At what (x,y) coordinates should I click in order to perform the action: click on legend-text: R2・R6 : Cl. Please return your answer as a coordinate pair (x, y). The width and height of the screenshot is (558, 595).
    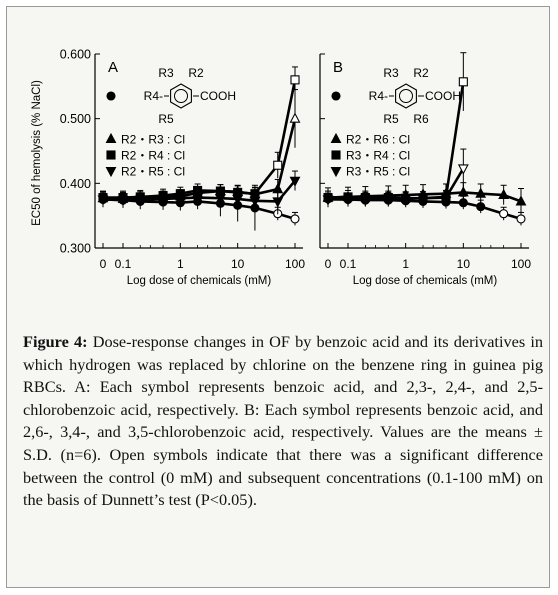
    Looking at the image, I should click on (378, 140).